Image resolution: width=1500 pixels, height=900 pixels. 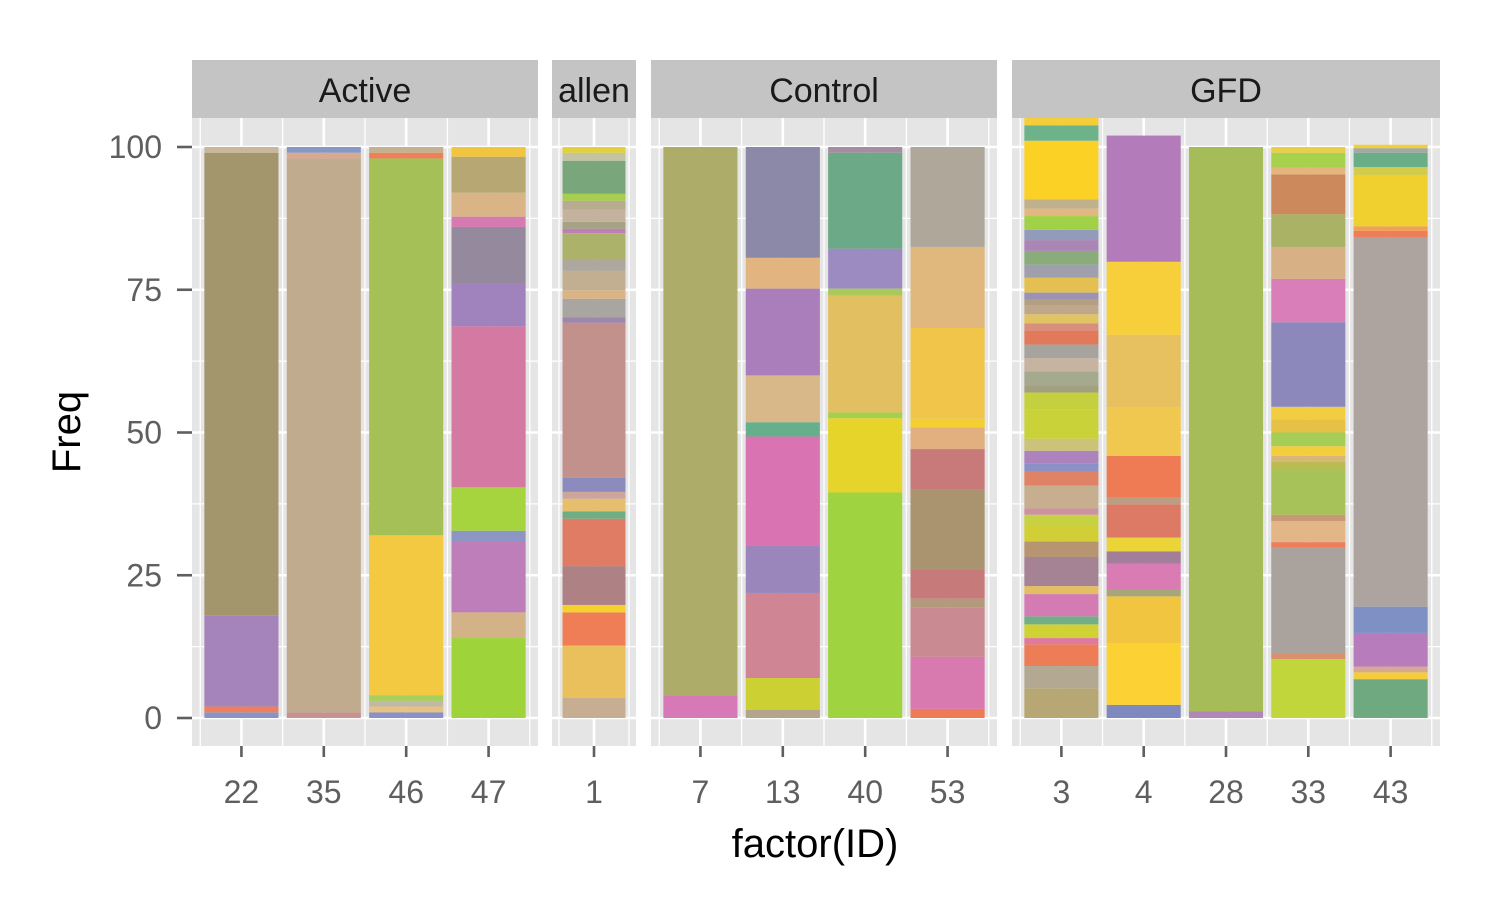 What do you see at coordinates (489, 792) in the screenshot?
I see `x-tick-label: 47` at bounding box center [489, 792].